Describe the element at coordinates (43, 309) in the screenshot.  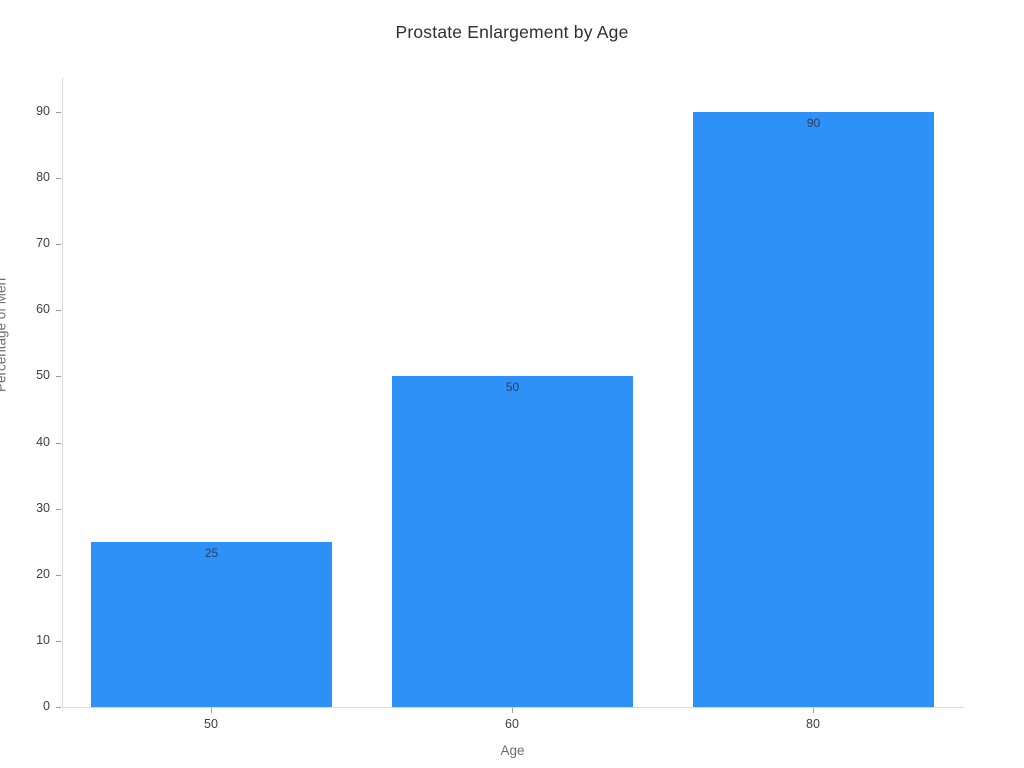
I see `y-tick-label: 60` at that location.